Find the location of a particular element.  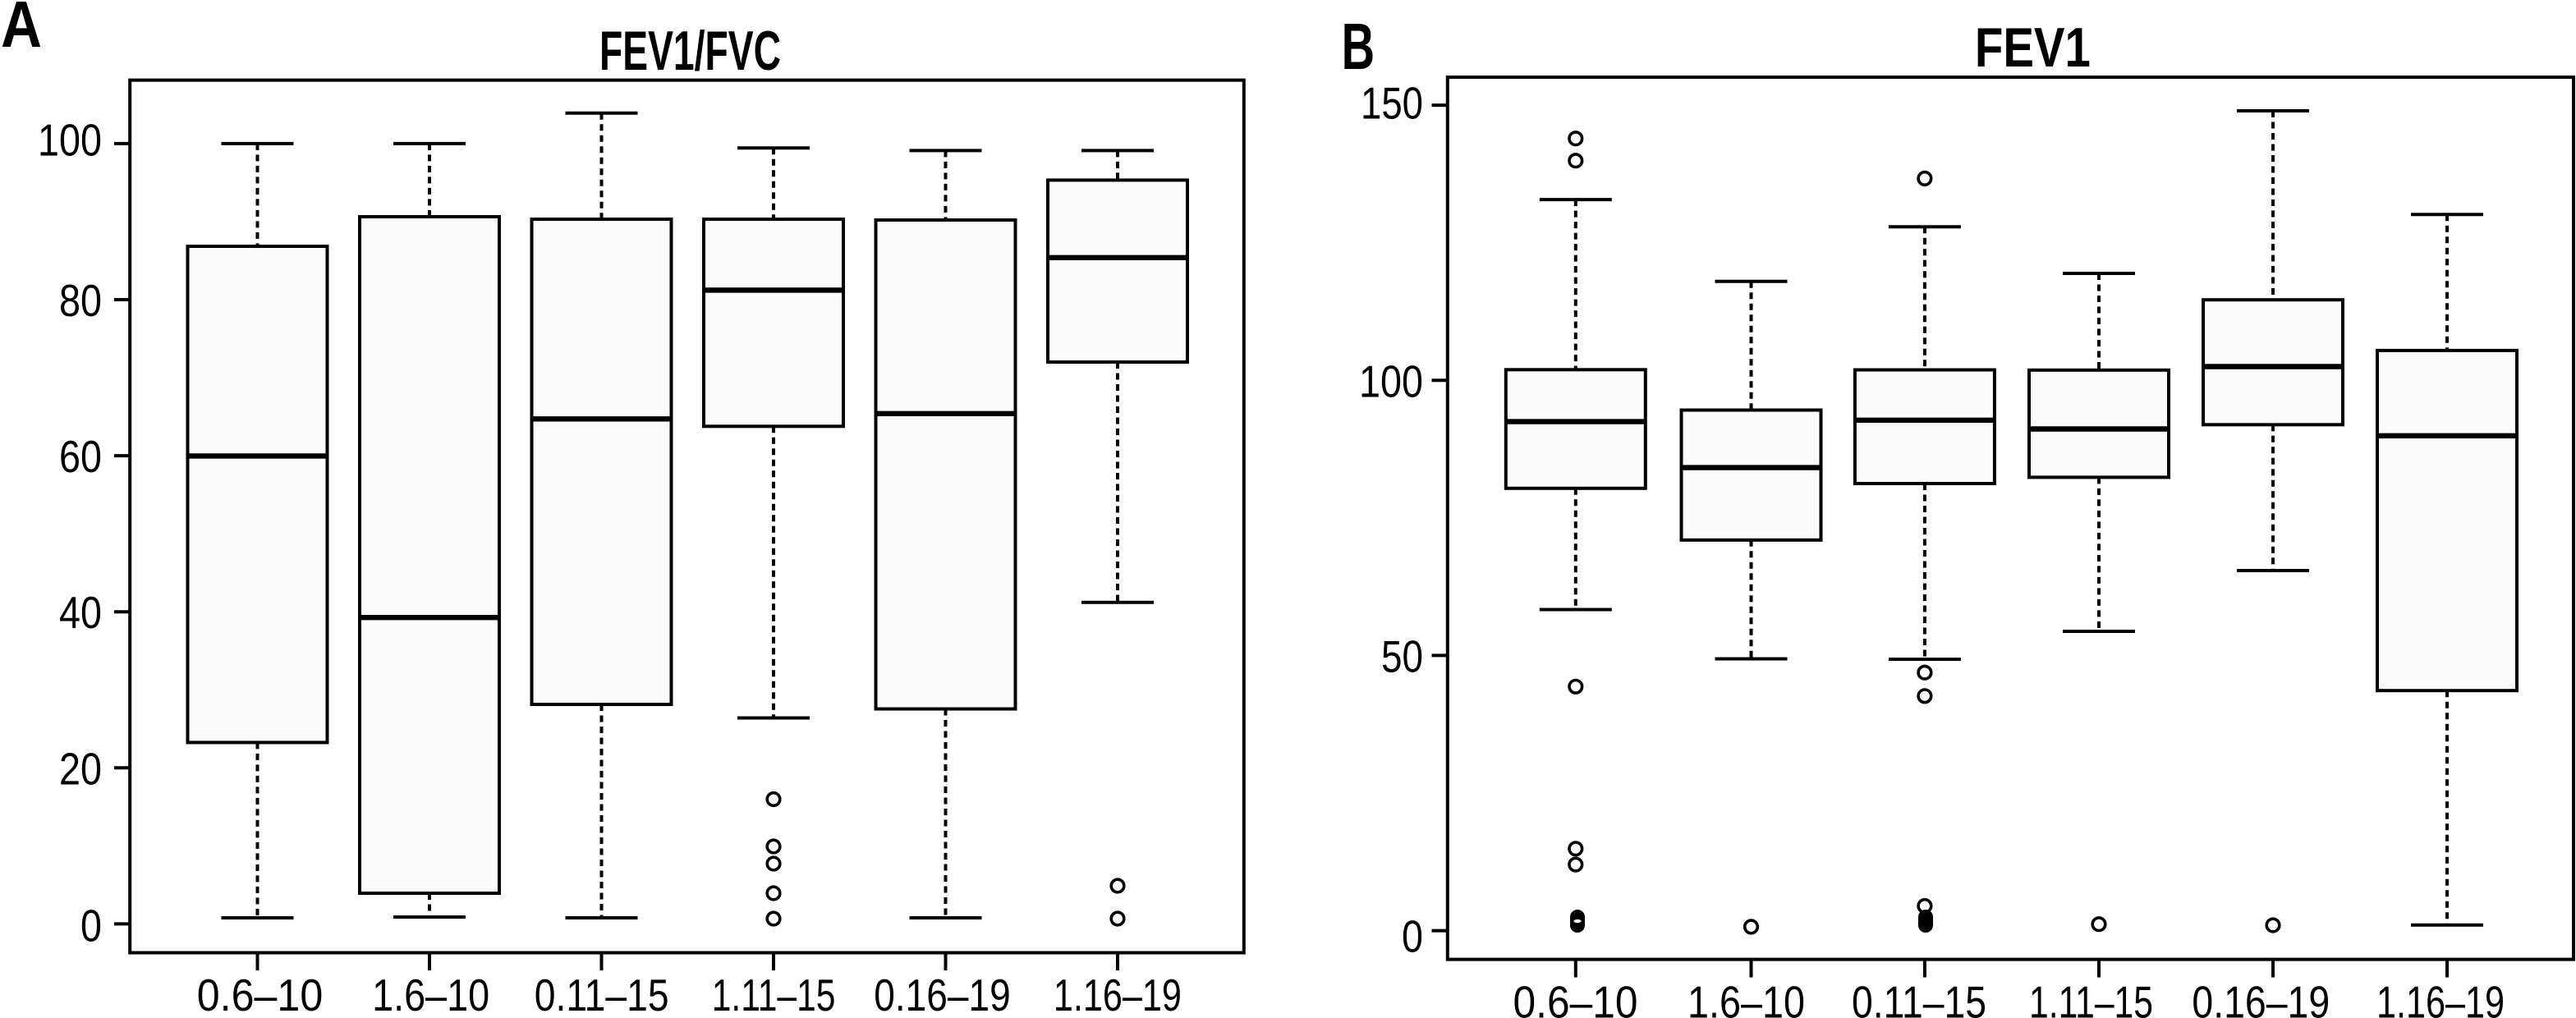

svg-text: 50 is located at coordinates (1402, 656).